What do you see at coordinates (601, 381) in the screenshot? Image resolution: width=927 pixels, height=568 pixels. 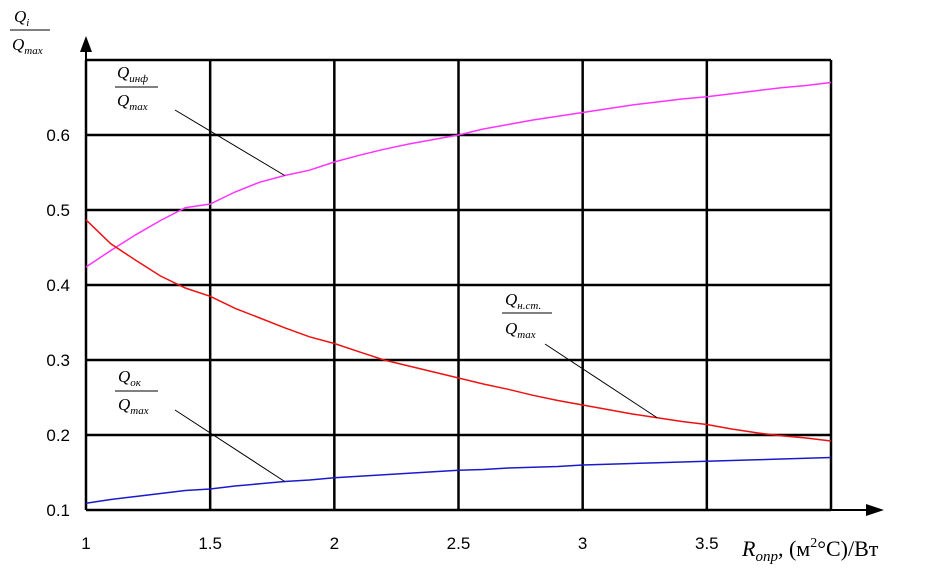 I see `leader-nst` at bounding box center [601, 381].